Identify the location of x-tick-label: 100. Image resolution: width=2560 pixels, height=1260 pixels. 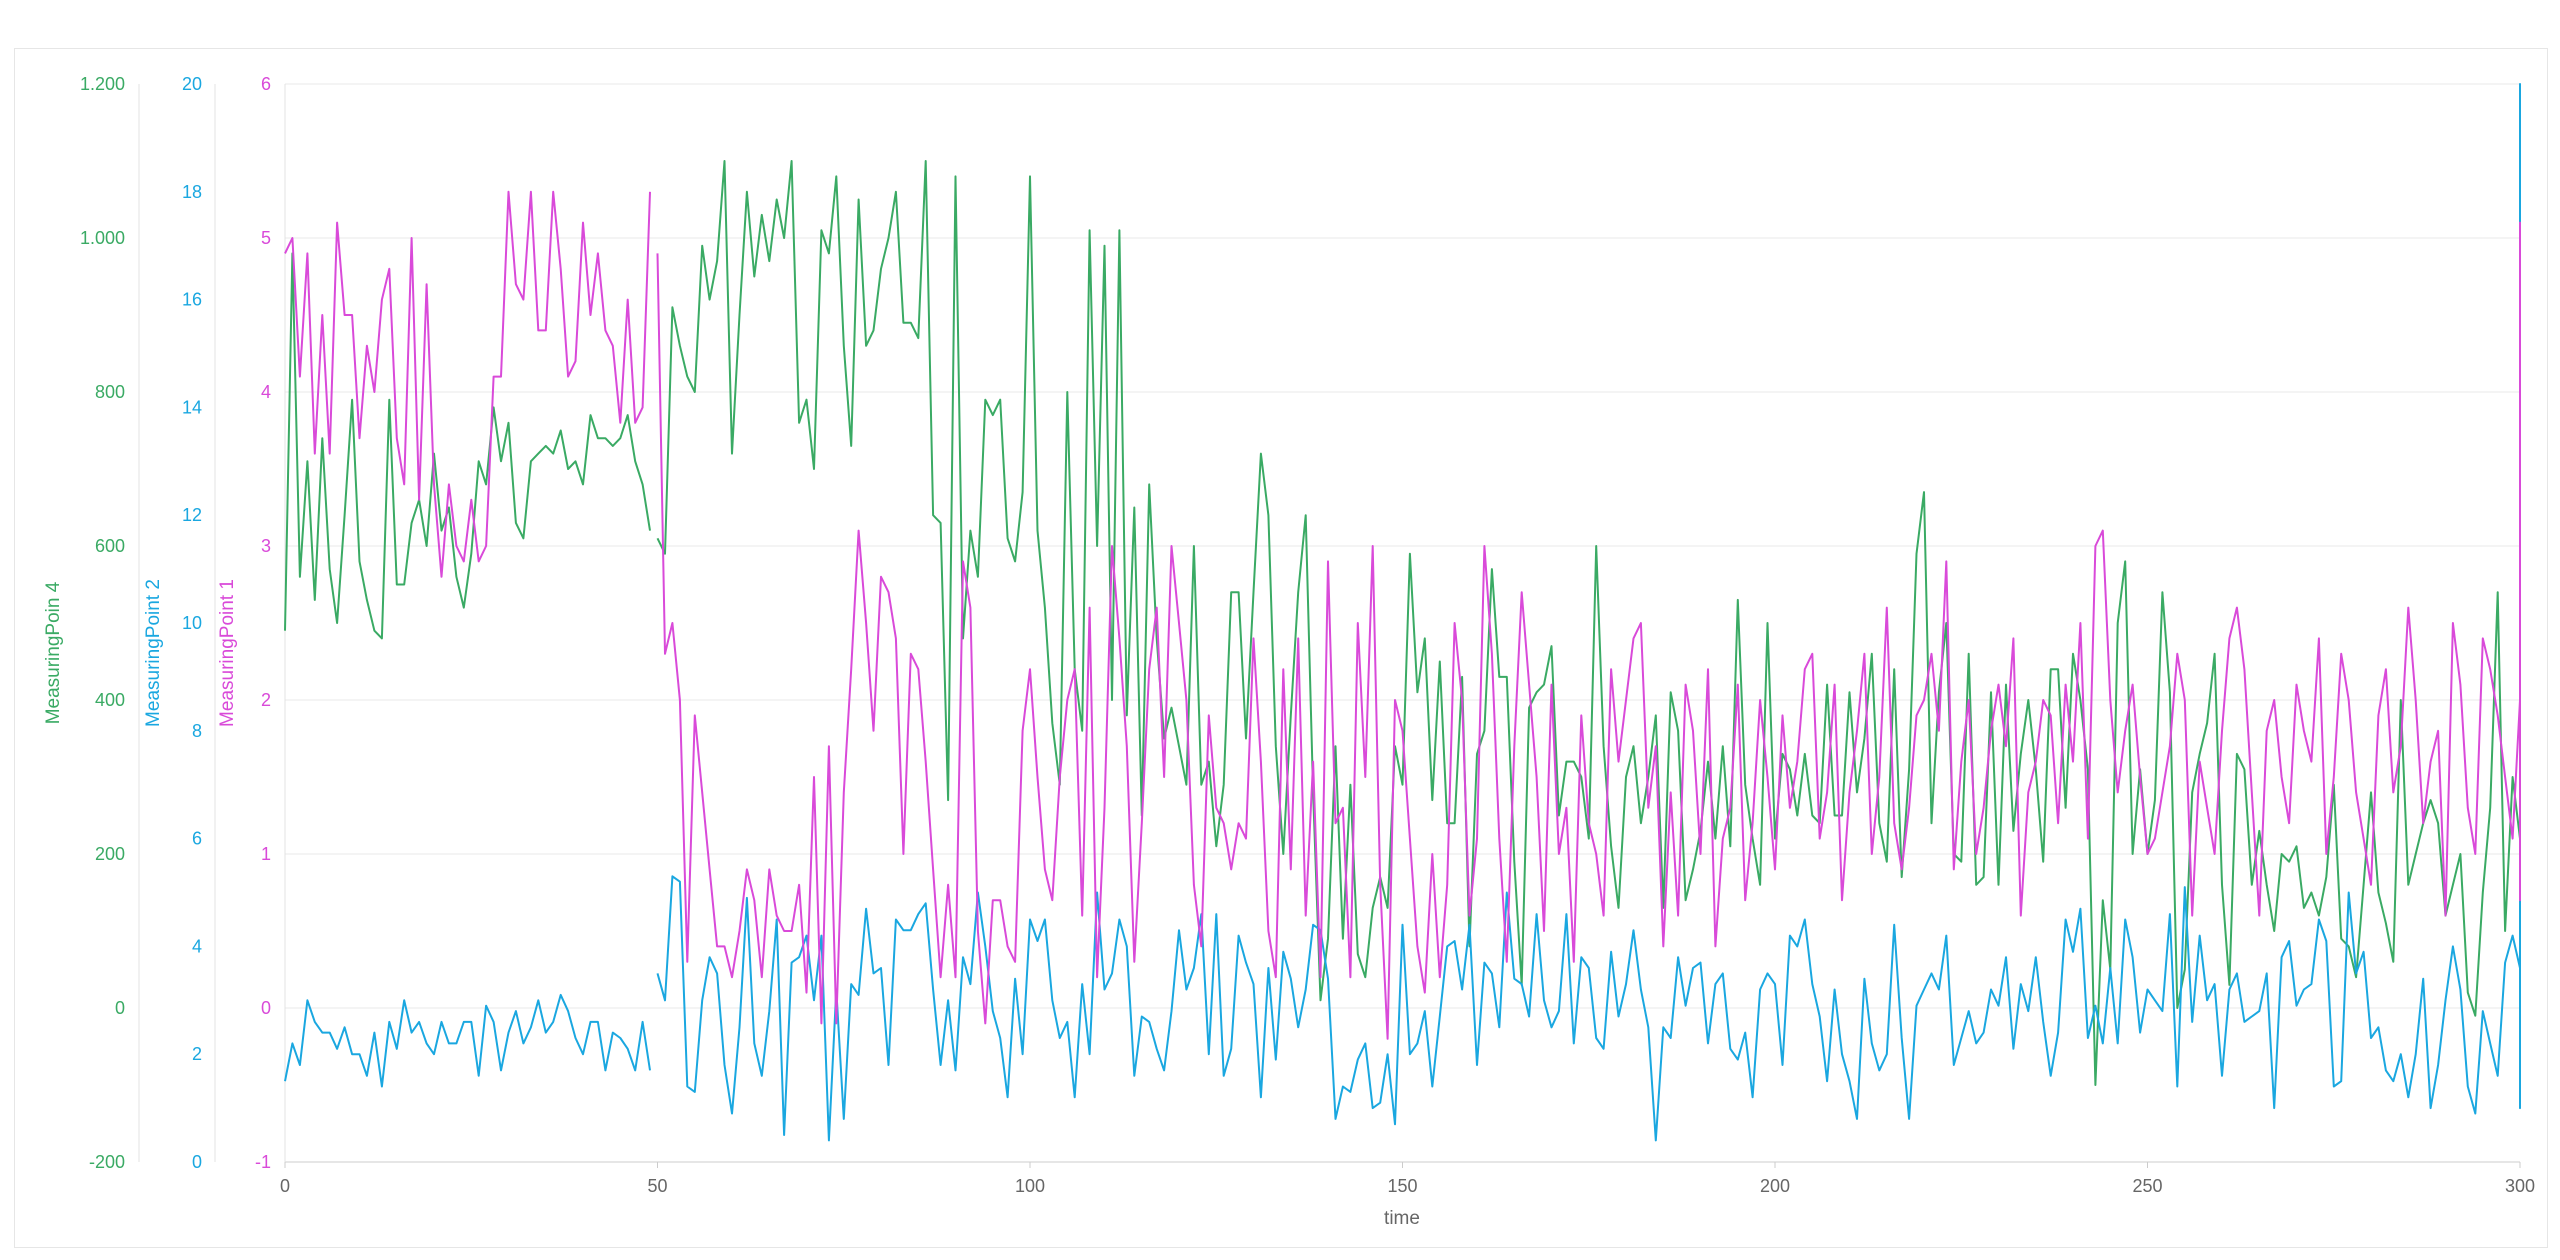
(1030, 1186).